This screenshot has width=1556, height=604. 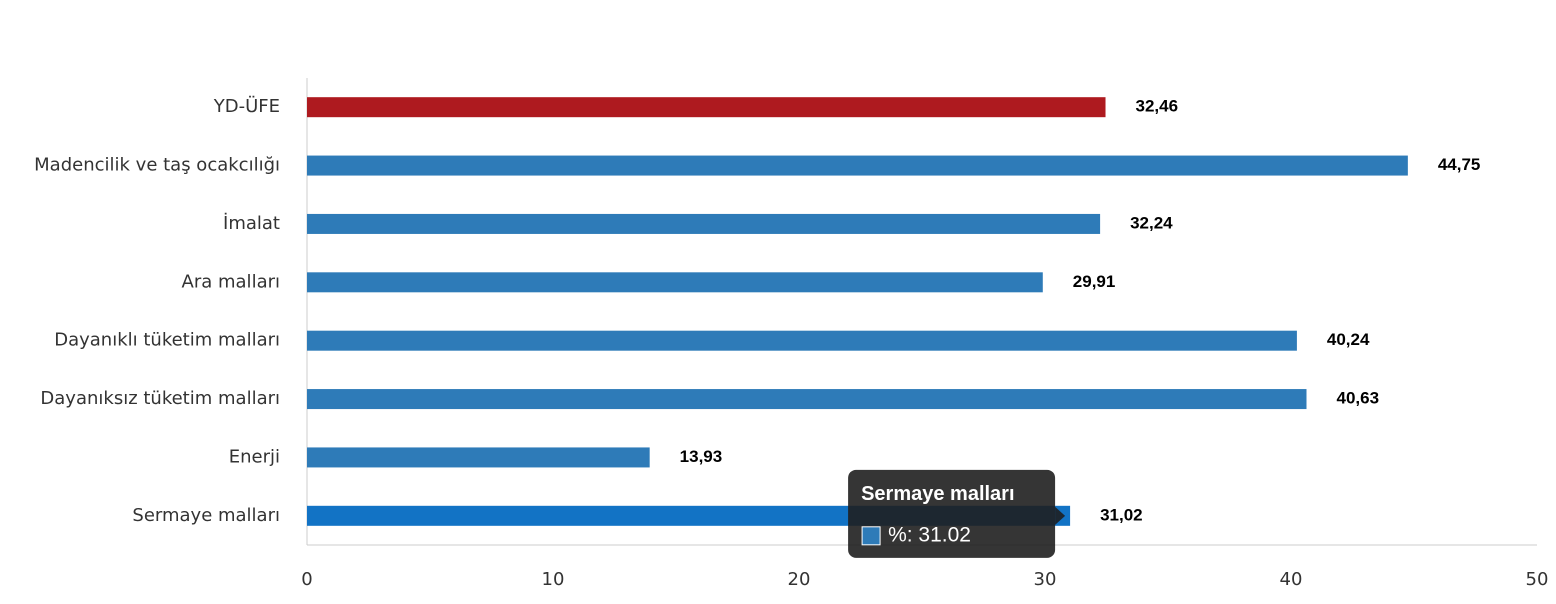 I want to click on value-label: 44,75, so click(x=1459, y=164).